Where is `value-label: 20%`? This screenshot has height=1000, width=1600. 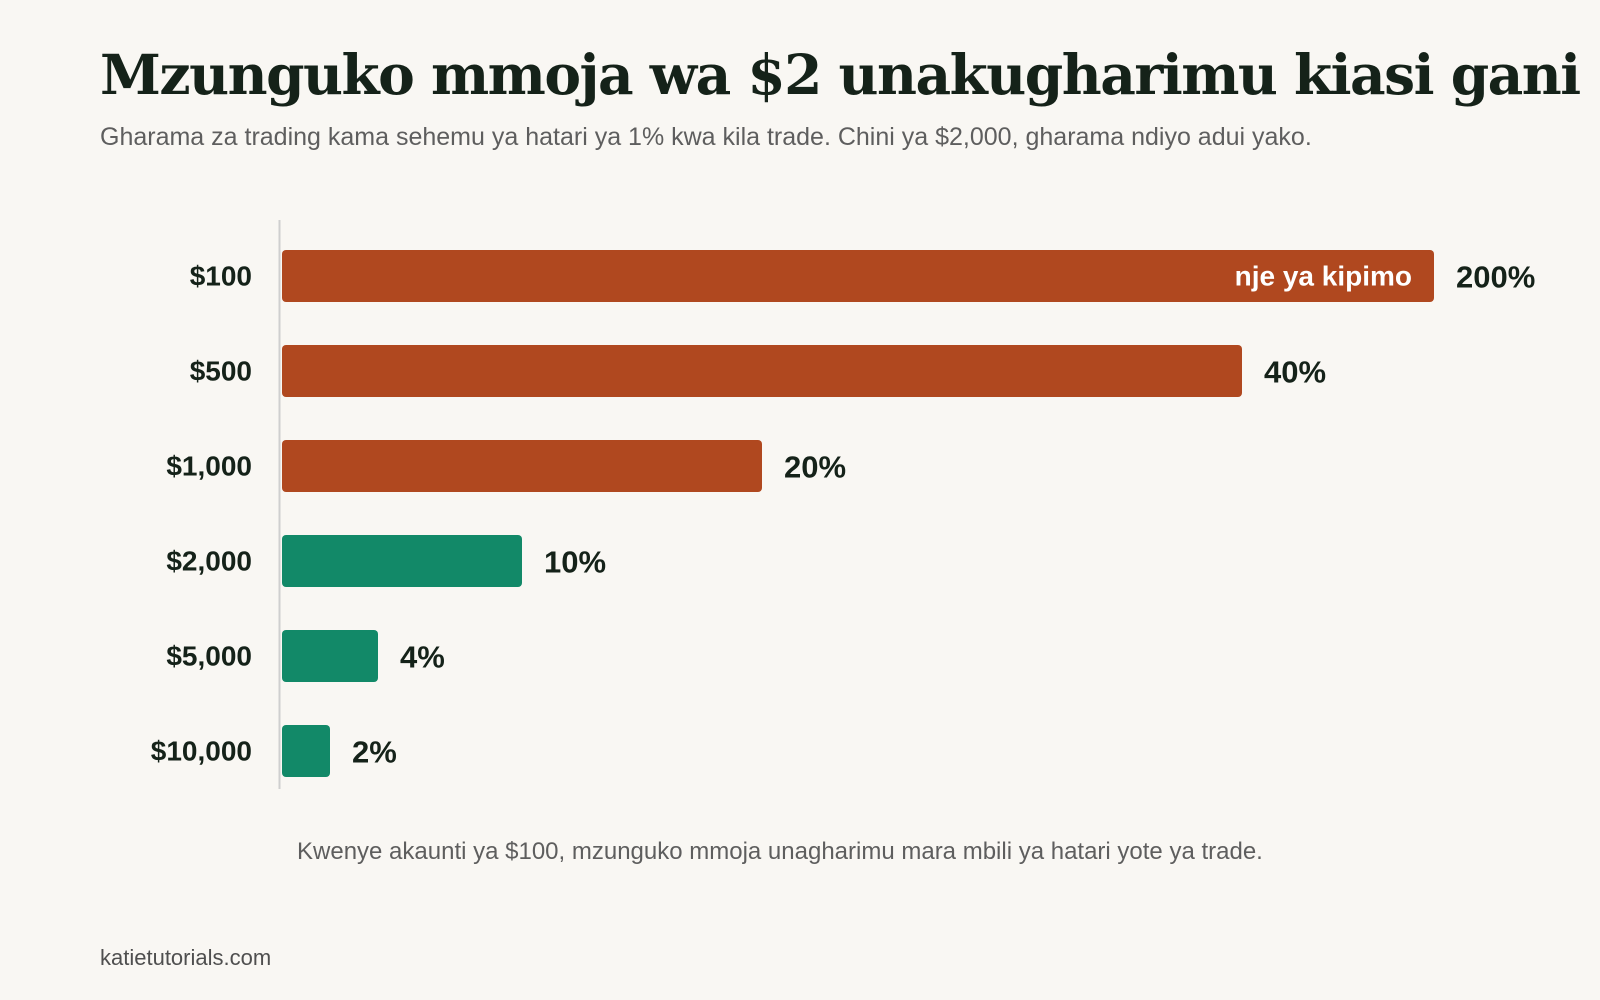 value-label: 20% is located at coordinates (815, 467).